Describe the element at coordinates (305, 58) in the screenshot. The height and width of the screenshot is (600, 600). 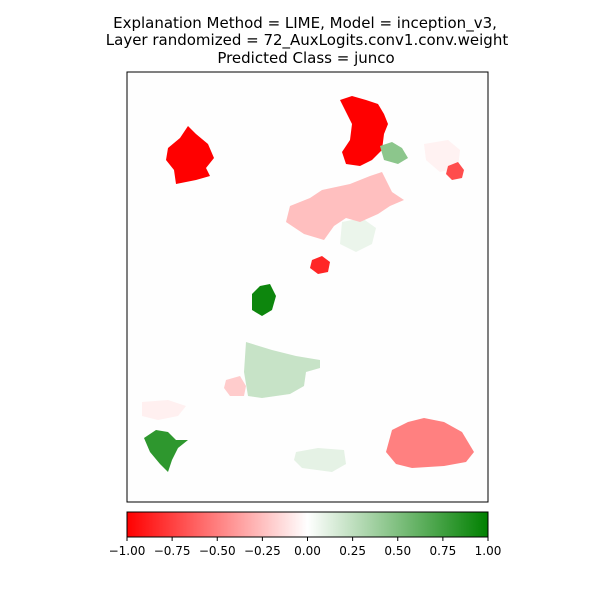
I see `title-line-3: Predicted Class = junco` at that location.